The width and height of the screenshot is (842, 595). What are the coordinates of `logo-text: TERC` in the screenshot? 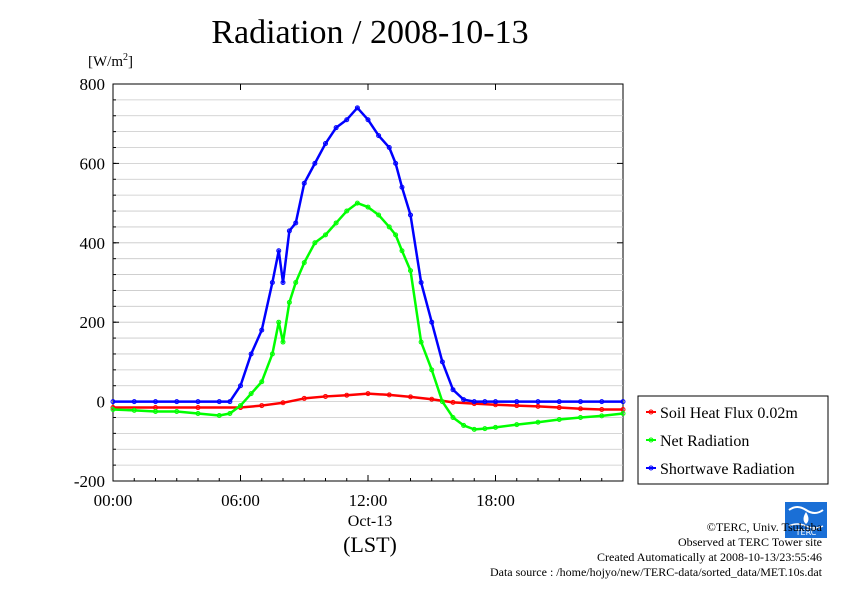 It's located at (806, 532).